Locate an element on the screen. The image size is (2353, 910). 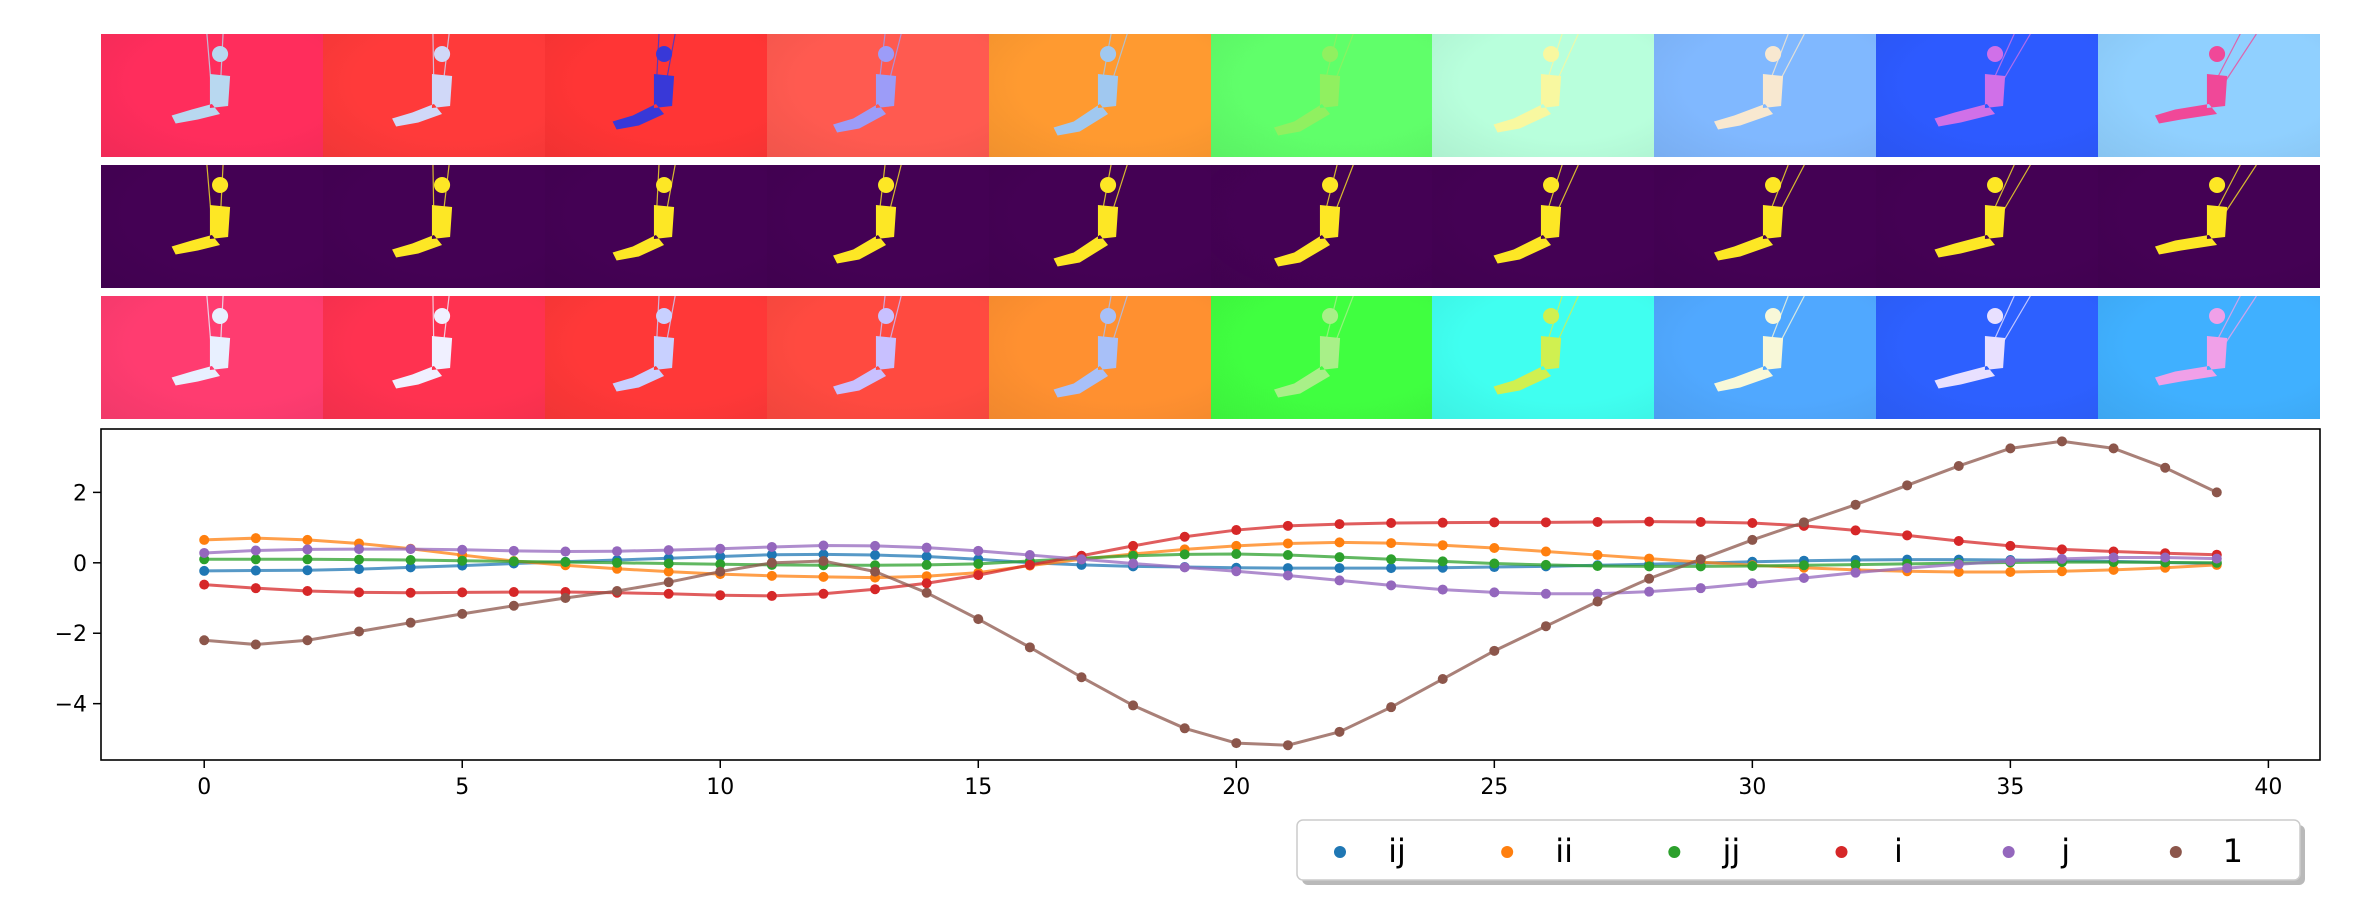
x-tick-label: 35 is located at coordinates (2010, 787).